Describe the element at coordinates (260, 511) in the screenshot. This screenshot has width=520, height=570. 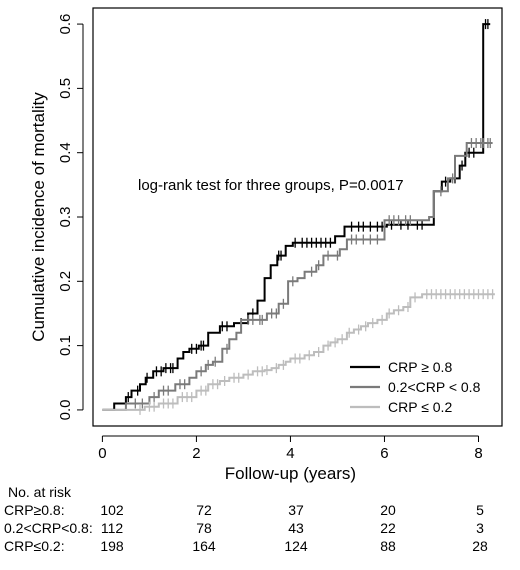
I see `risk-row-high-crp: CRP≥0.8: 102 72 37 20 5` at that location.